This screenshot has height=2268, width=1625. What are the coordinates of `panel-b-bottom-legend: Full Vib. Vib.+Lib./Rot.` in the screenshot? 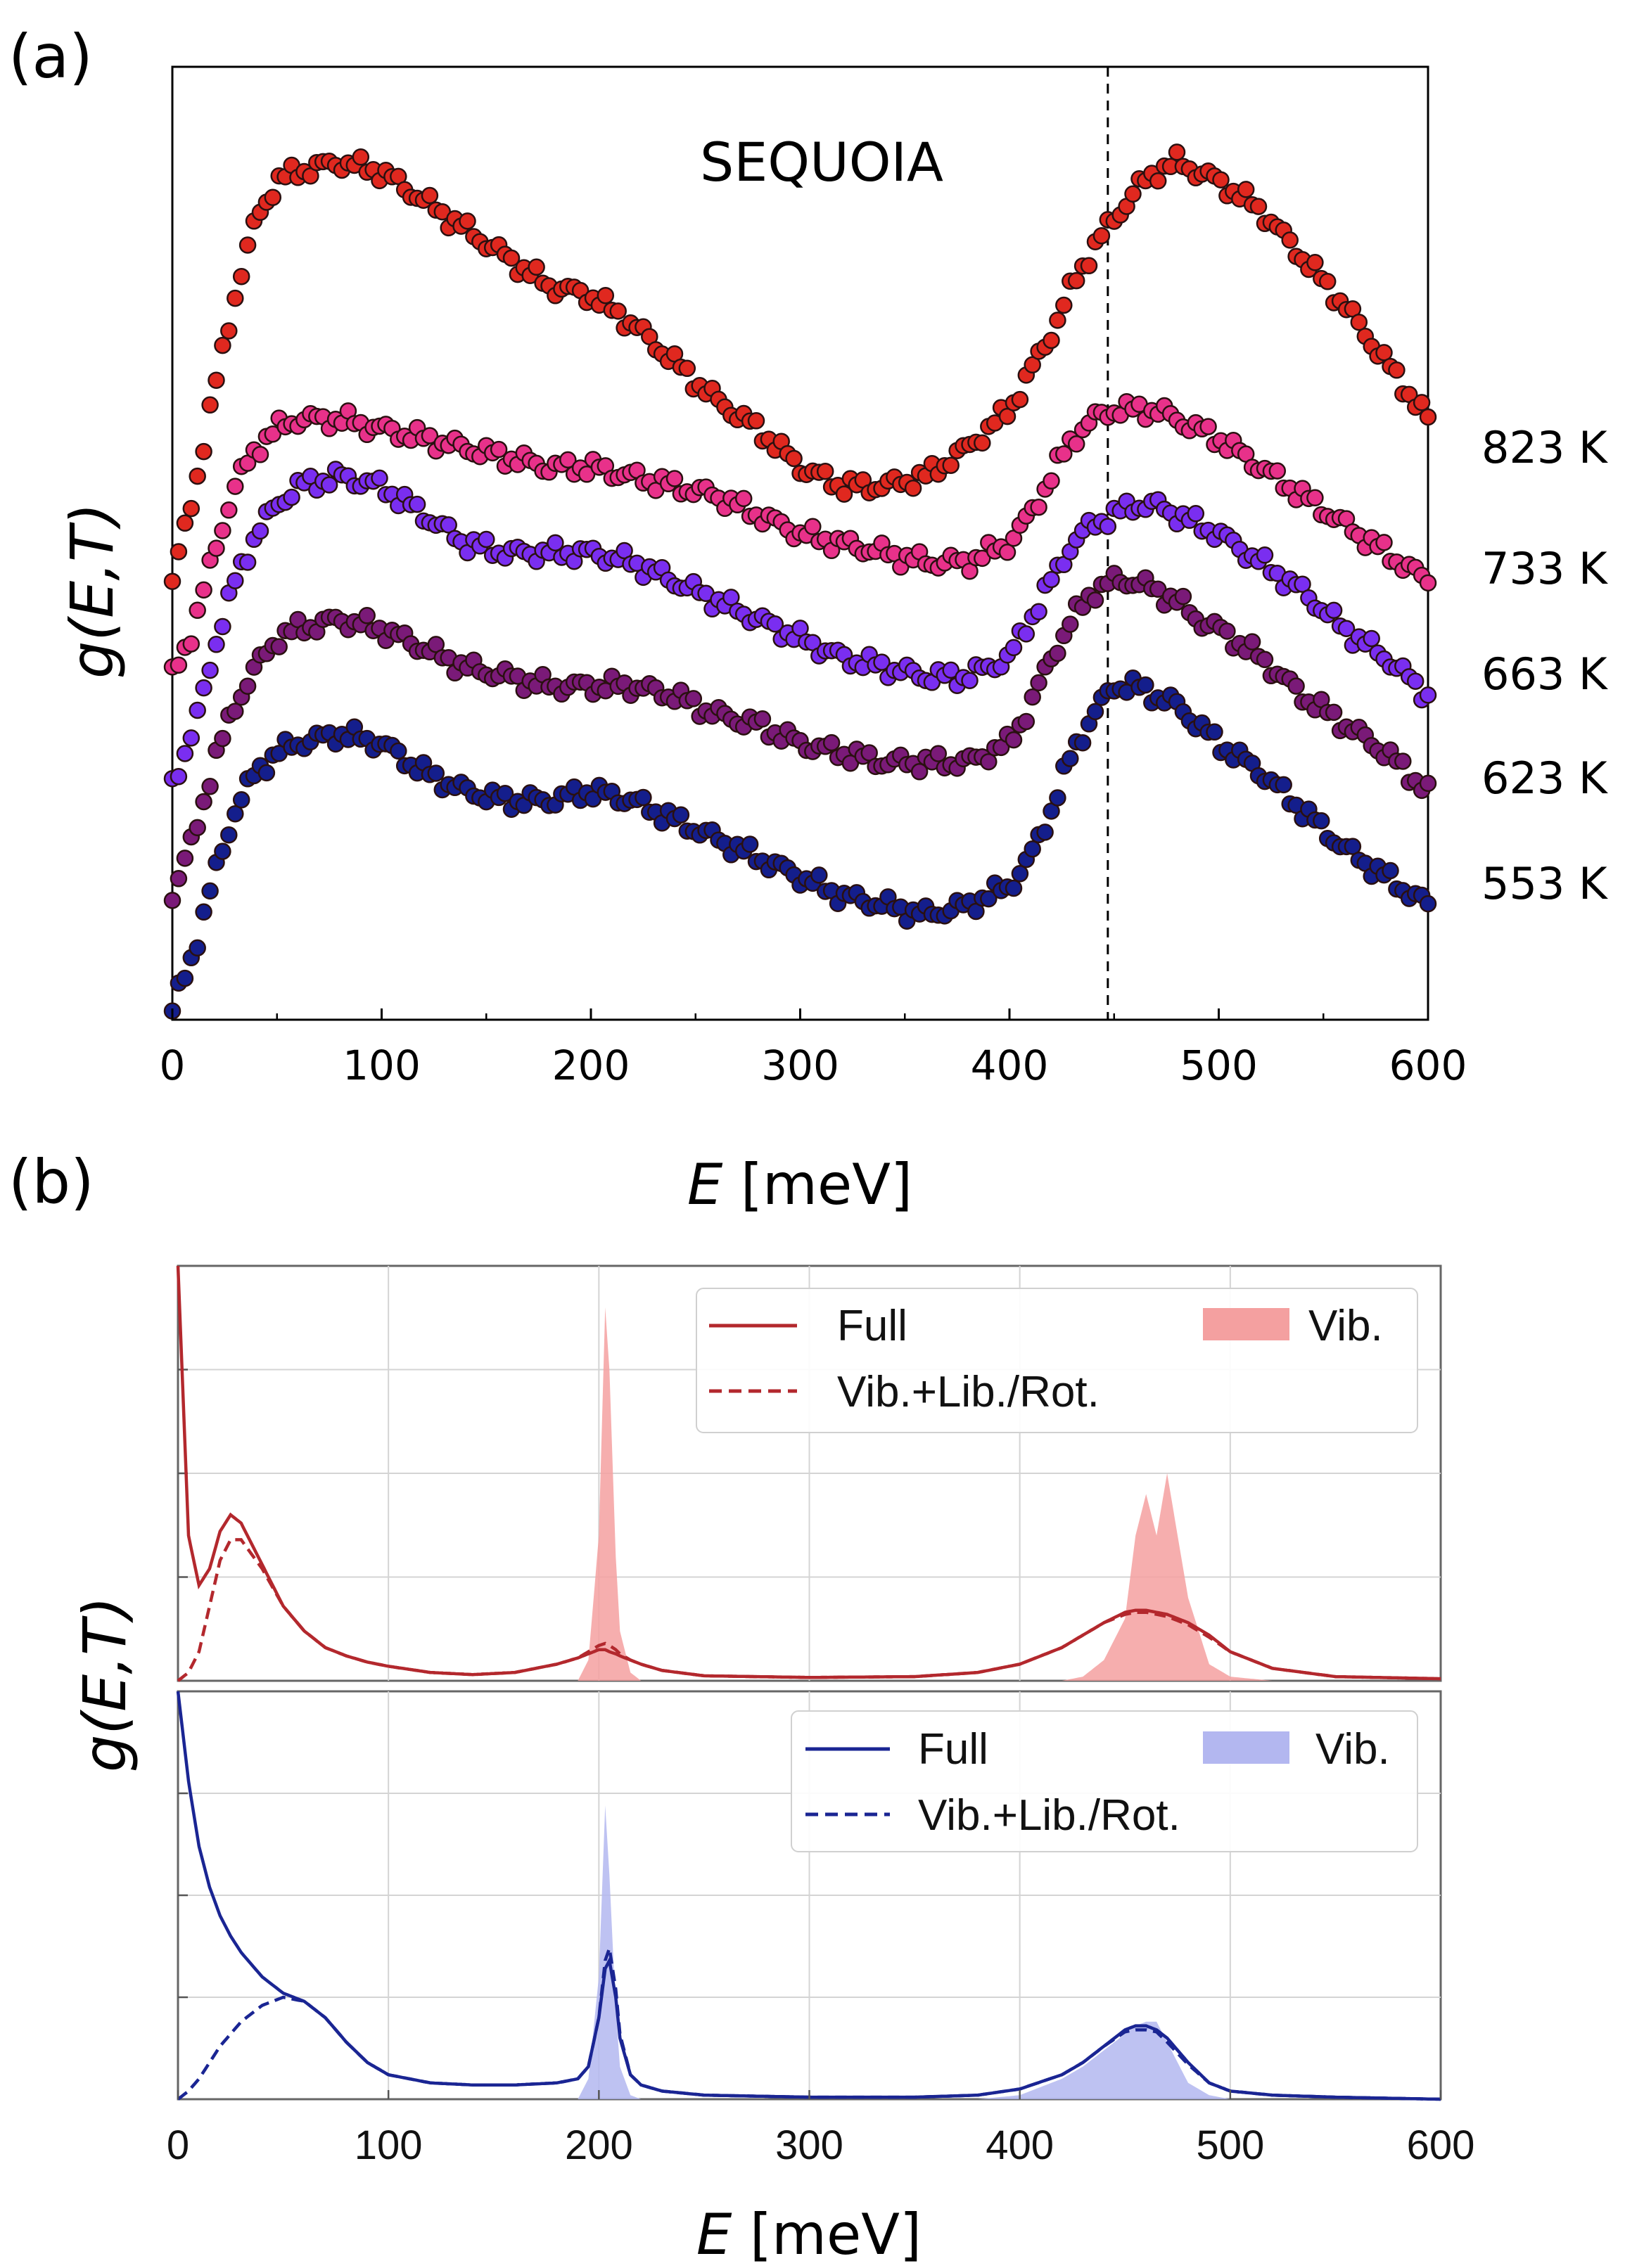 It's located at (1104, 1781).